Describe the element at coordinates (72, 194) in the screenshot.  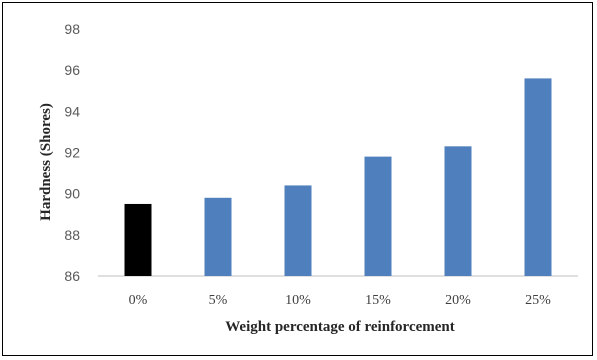
I see `y-tick-label: 90` at that location.